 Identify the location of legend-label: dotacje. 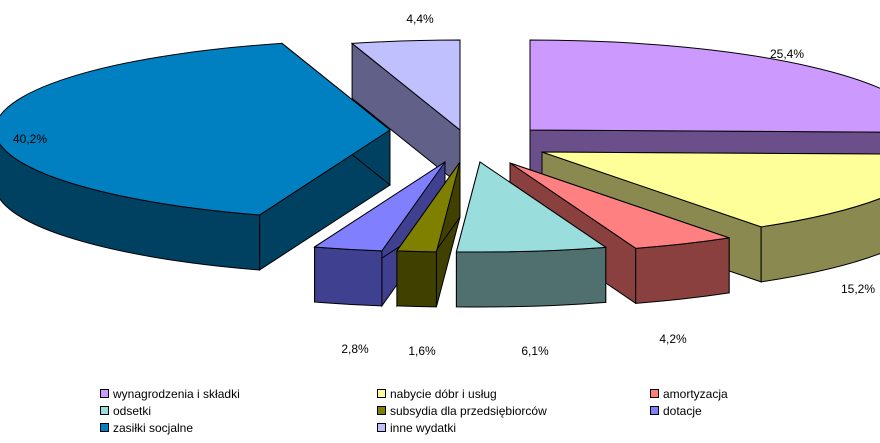
(682, 411).